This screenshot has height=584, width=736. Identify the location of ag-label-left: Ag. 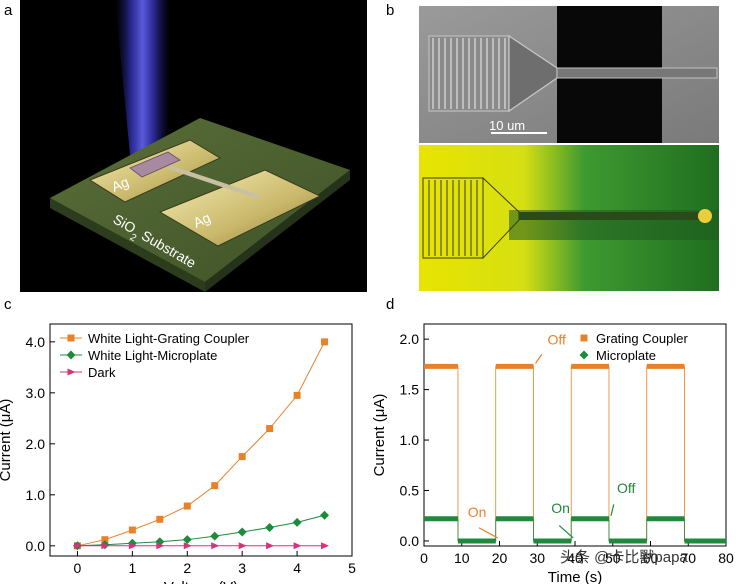
(120, 184).